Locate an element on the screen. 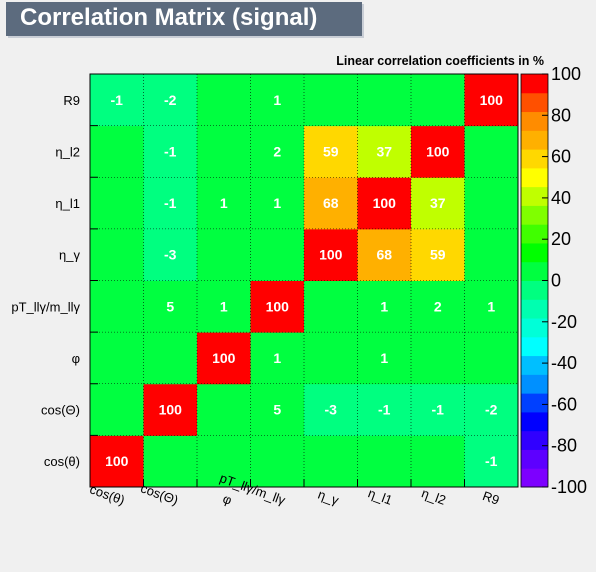  y-tick-label: η_γ is located at coordinates (69, 255).